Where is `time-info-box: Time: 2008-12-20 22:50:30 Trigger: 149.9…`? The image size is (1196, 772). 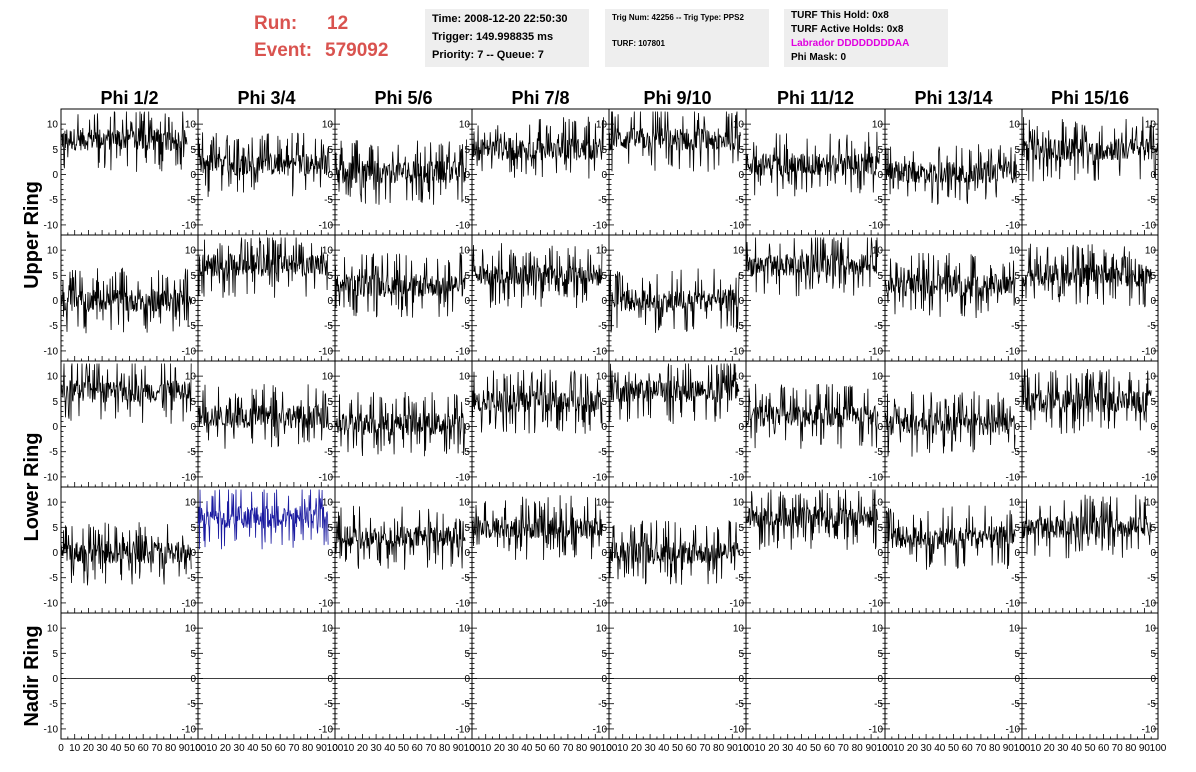 time-info-box: Time: 2008-12-20 22:50:30 Trigger: 149.9… is located at coordinates (507, 38).